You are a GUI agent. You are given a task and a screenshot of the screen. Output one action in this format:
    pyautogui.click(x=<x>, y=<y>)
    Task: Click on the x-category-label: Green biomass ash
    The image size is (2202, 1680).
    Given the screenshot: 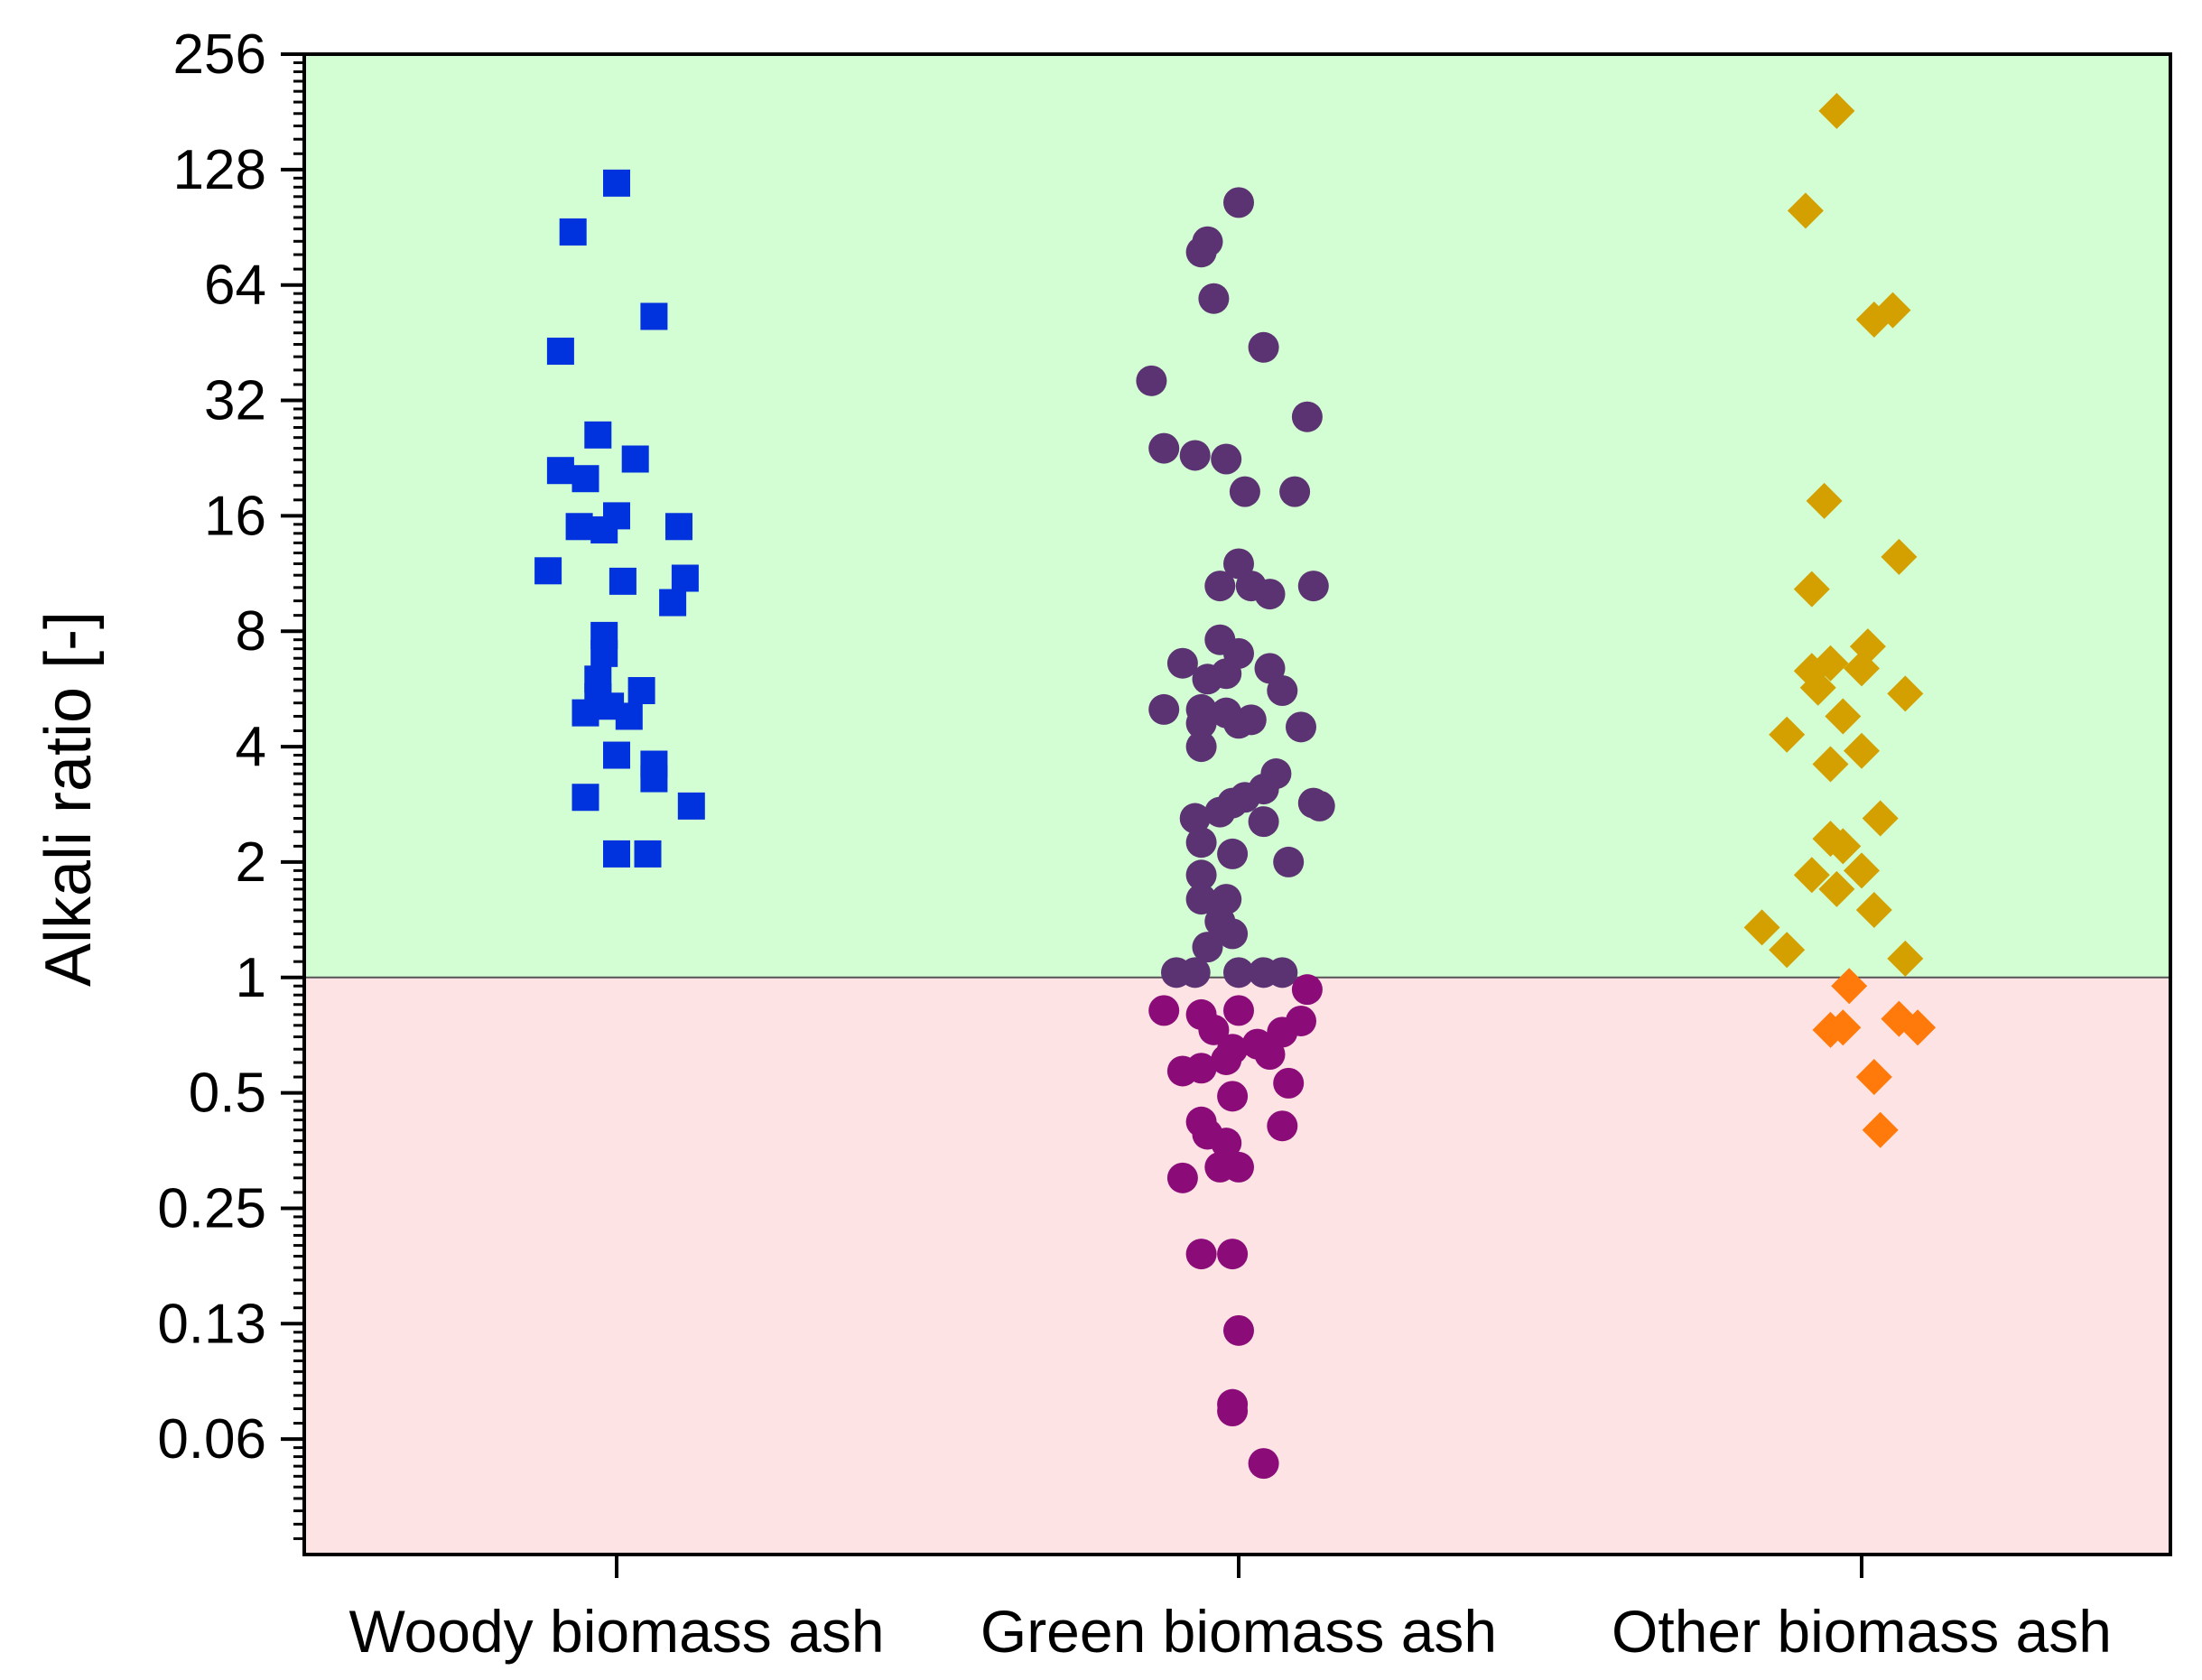 What is the action you would take?
    pyautogui.click(x=1238, y=1631)
    